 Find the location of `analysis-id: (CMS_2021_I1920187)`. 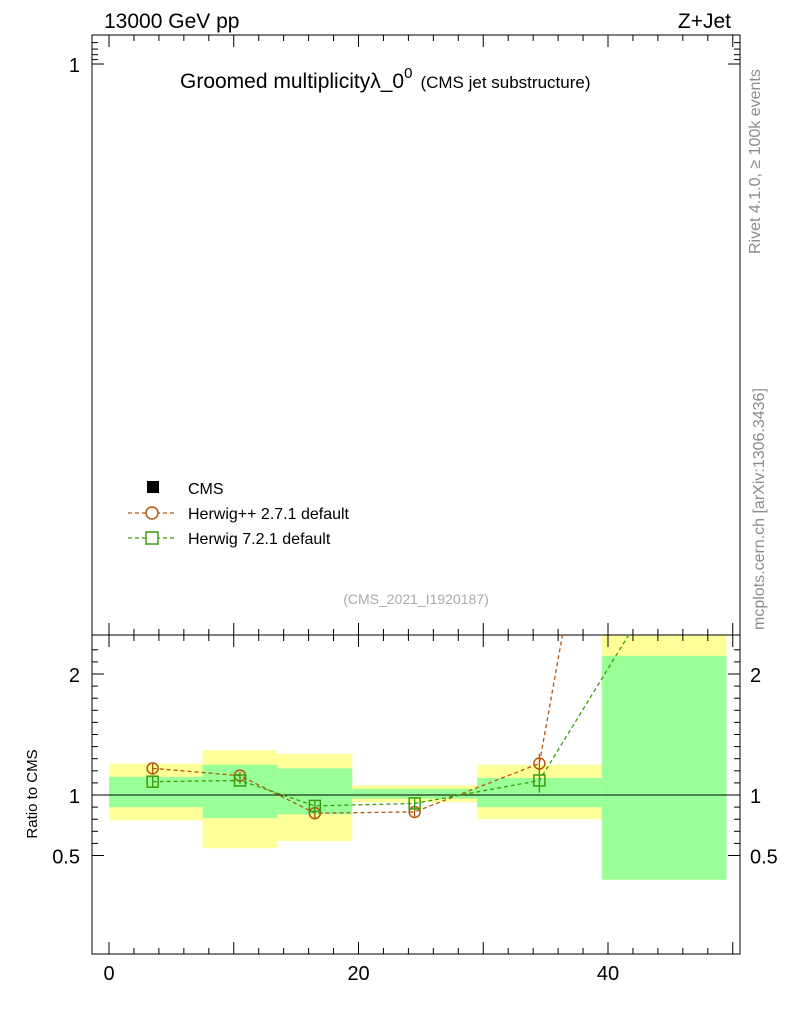

analysis-id: (CMS_2021_I1920187) is located at coordinates (416, 599).